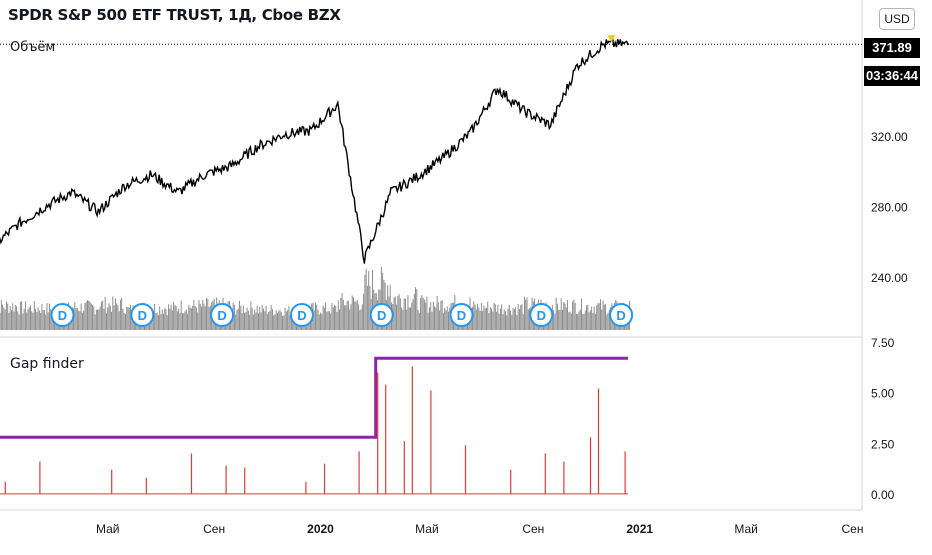  Describe the element at coordinates (611, 39) in the screenshot. I see `high-marker-icon` at that location.